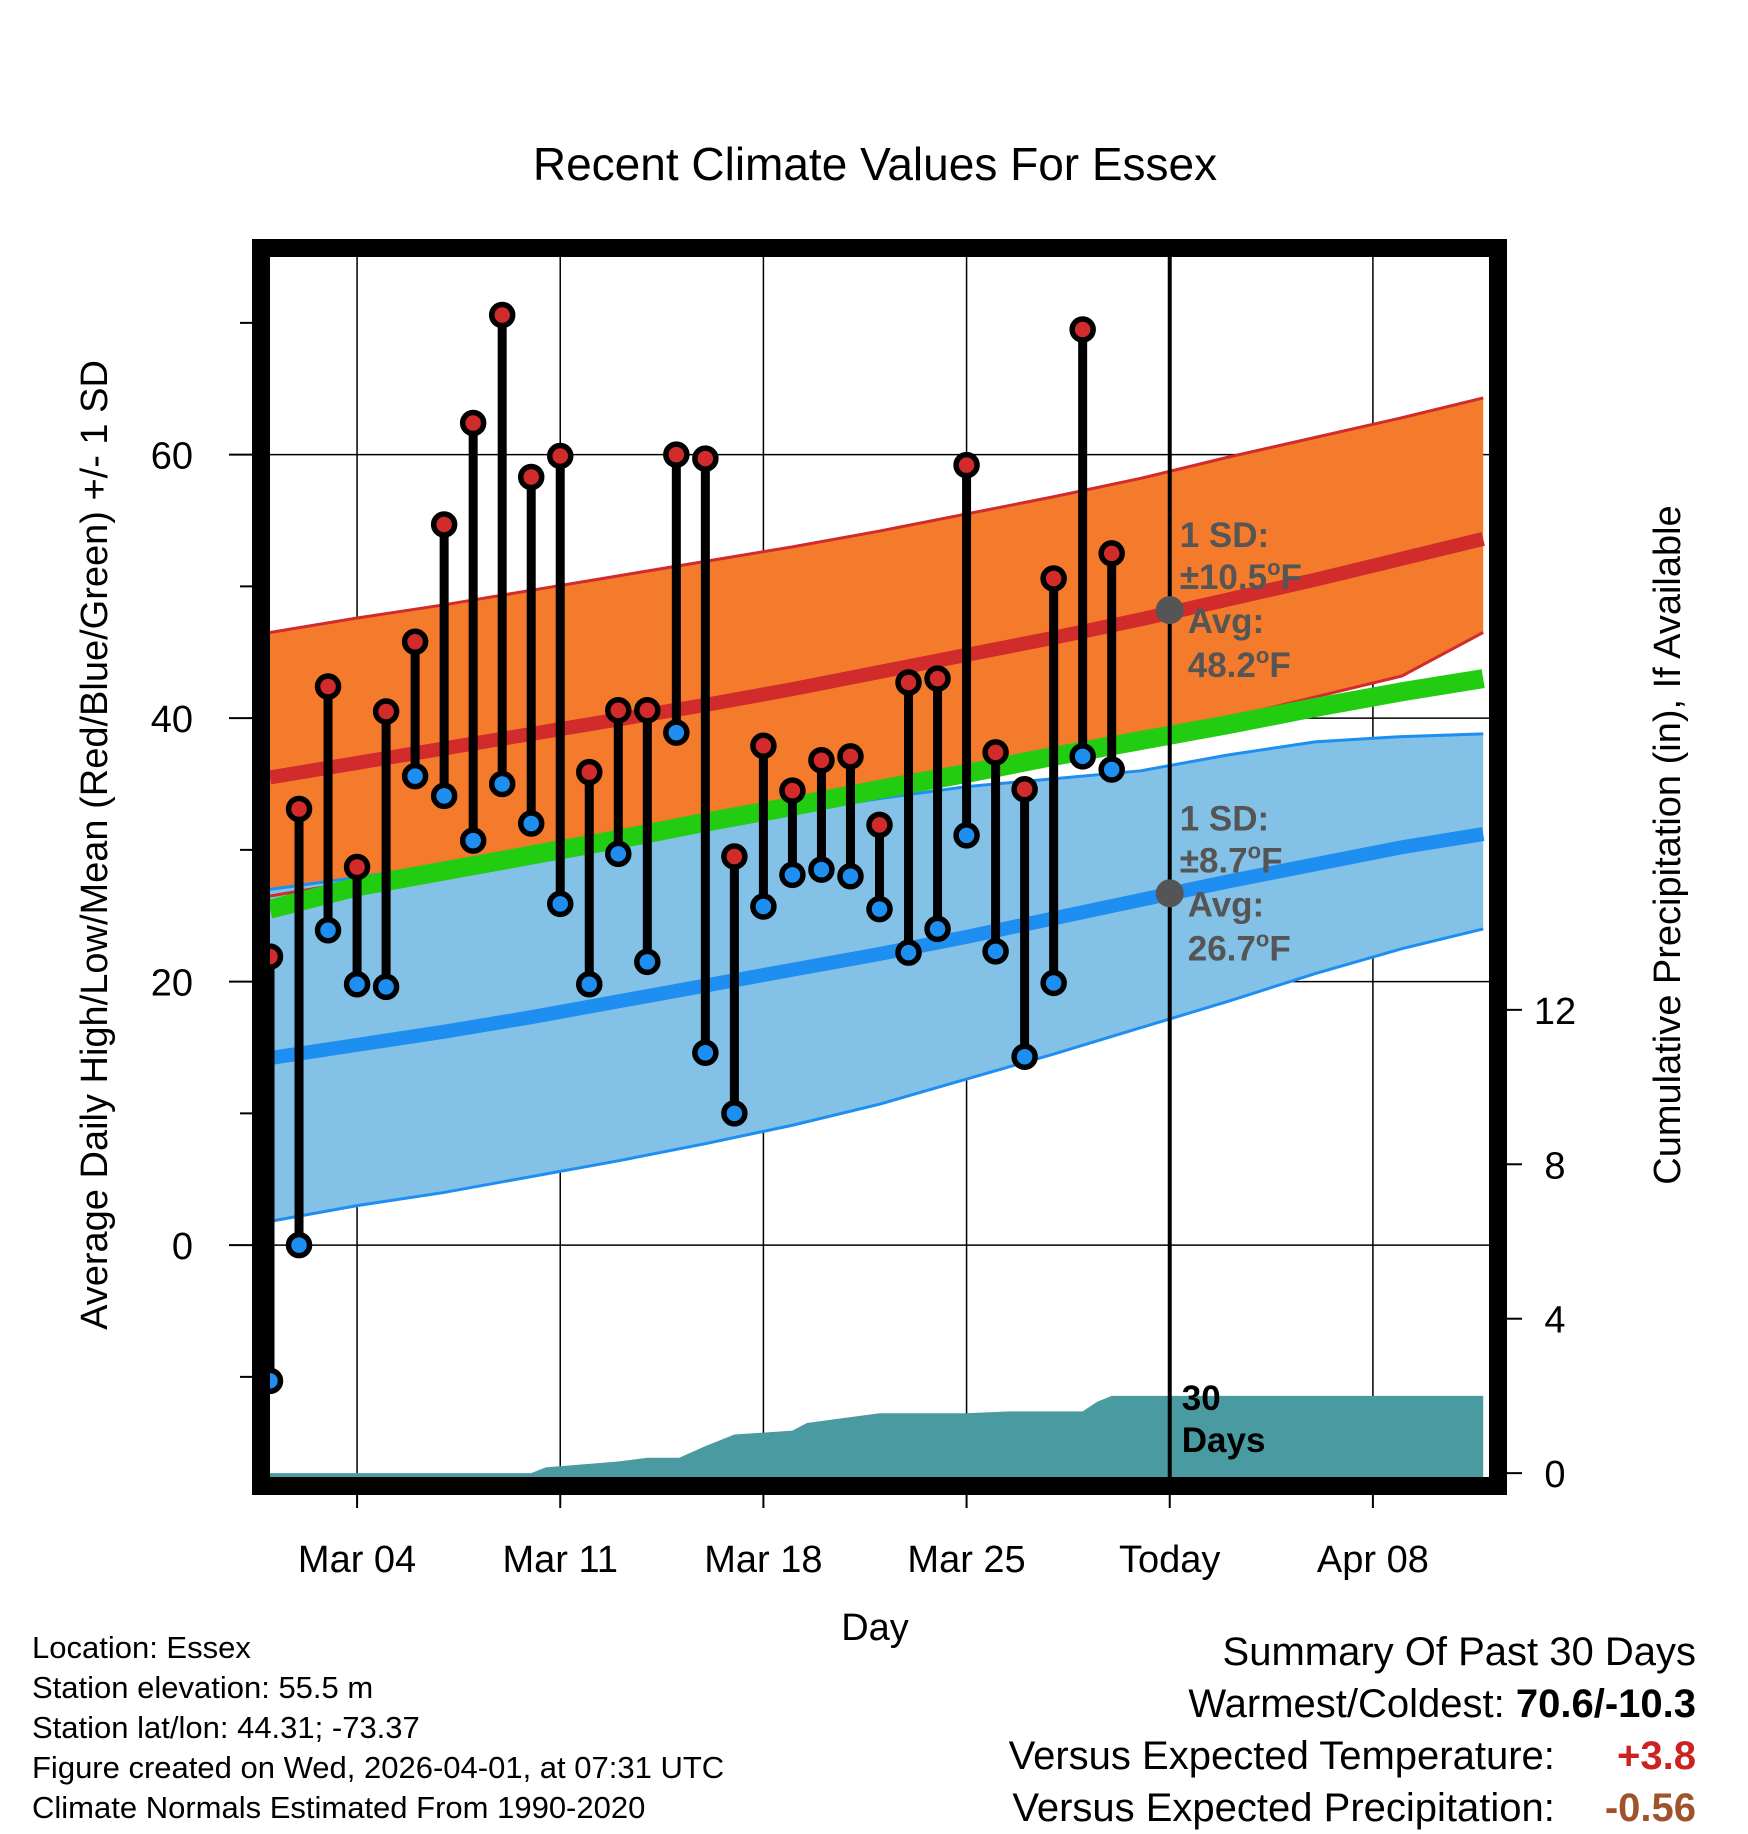  I want to click on precip-anomaly-value: -0.56, so click(1650, 1808).